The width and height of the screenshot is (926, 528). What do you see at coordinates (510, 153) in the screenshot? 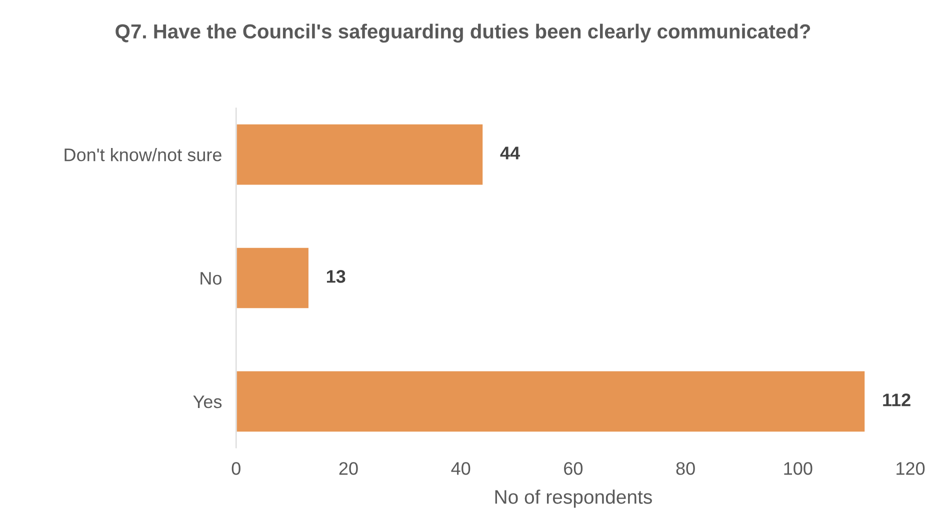
I see `data-label: 44` at bounding box center [510, 153].